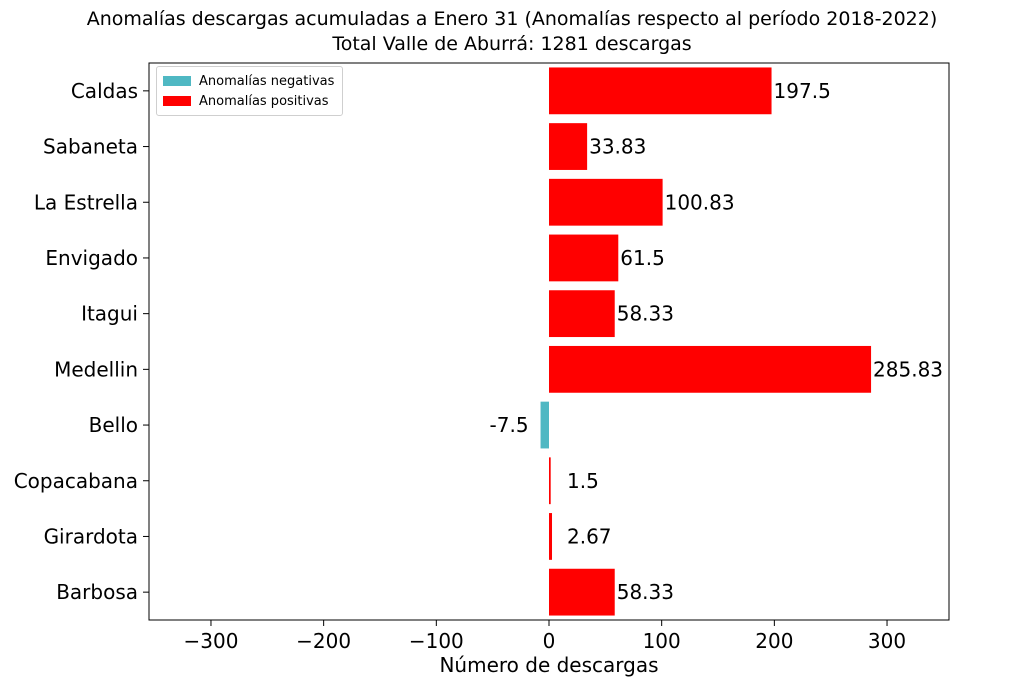 This screenshot has width=1024, height=687. Describe the element at coordinates (549, 641) in the screenshot. I see `x-tick-label: 0` at that location.